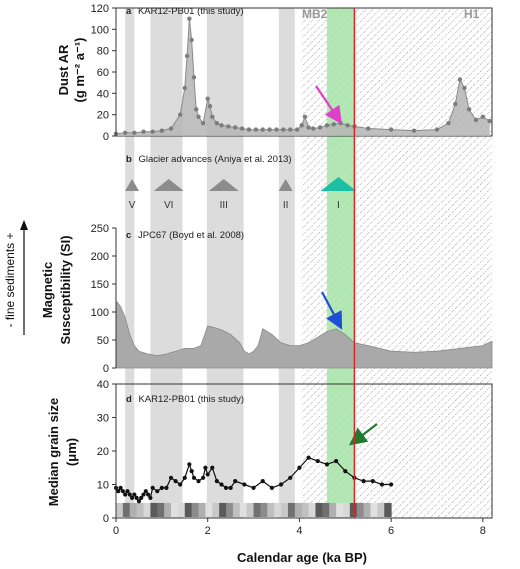  Describe the element at coordinates (302, 557) in the screenshot. I see `x-axis-label: Calendar age (ka BP)` at that location.